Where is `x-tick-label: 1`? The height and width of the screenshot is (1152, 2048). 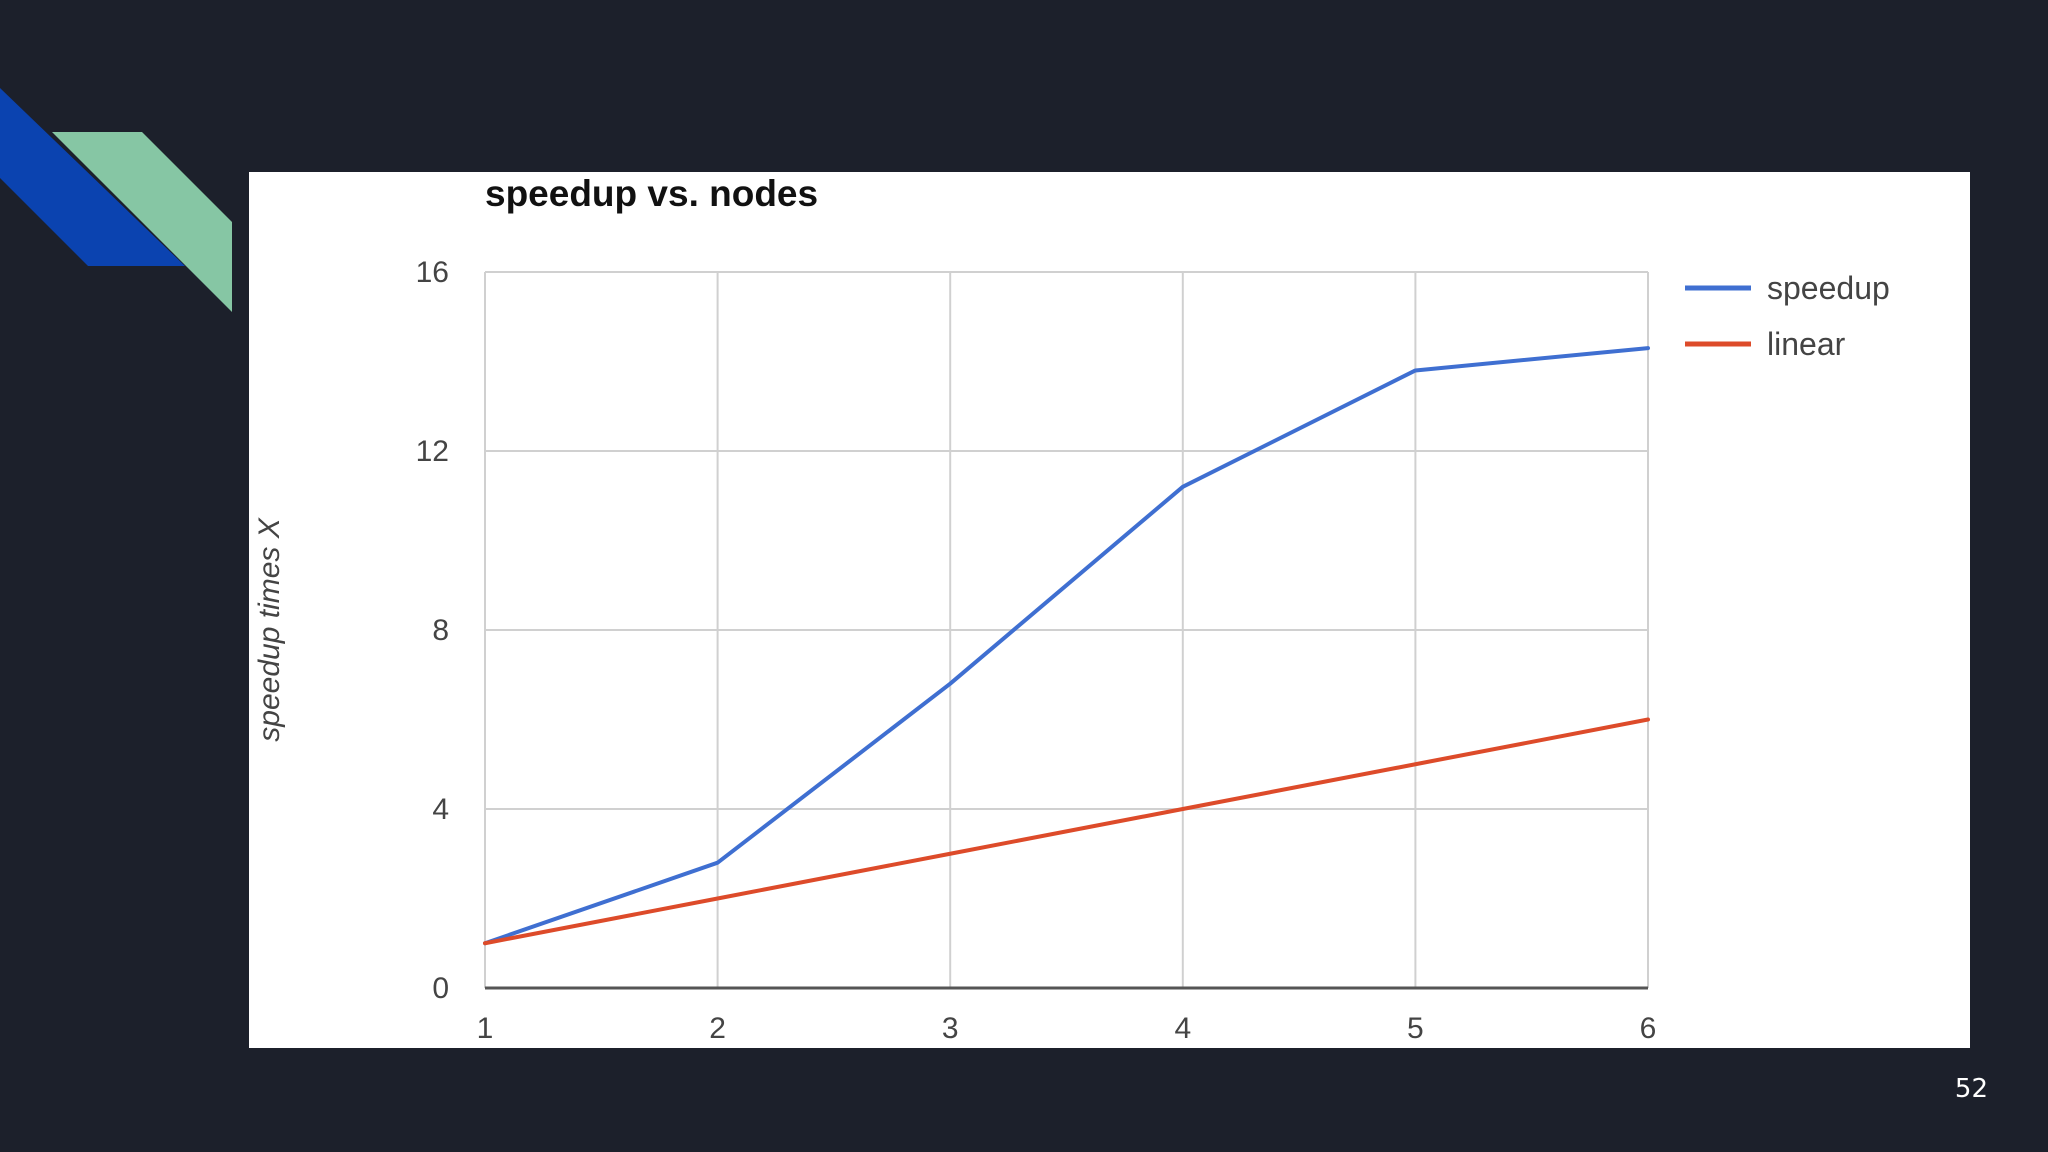
x-tick-label: 1 is located at coordinates (485, 1028).